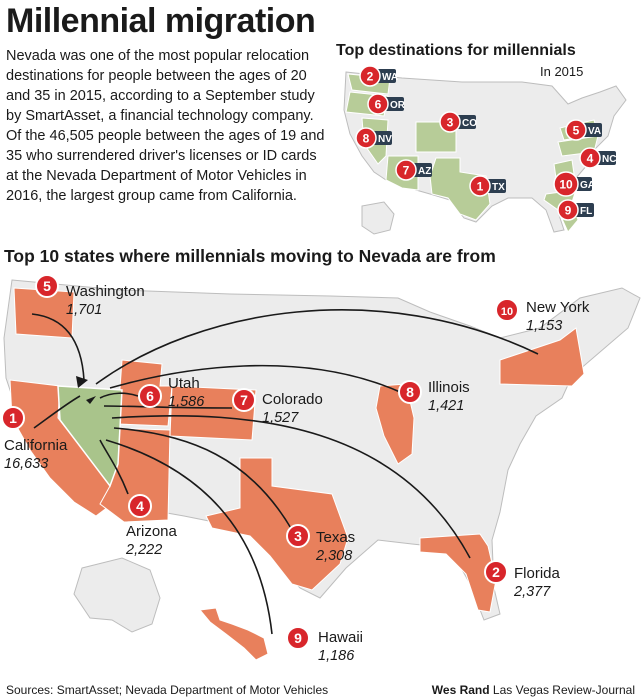 This screenshot has height=700, width=643. I want to click on state-name: California, so click(36, 445).